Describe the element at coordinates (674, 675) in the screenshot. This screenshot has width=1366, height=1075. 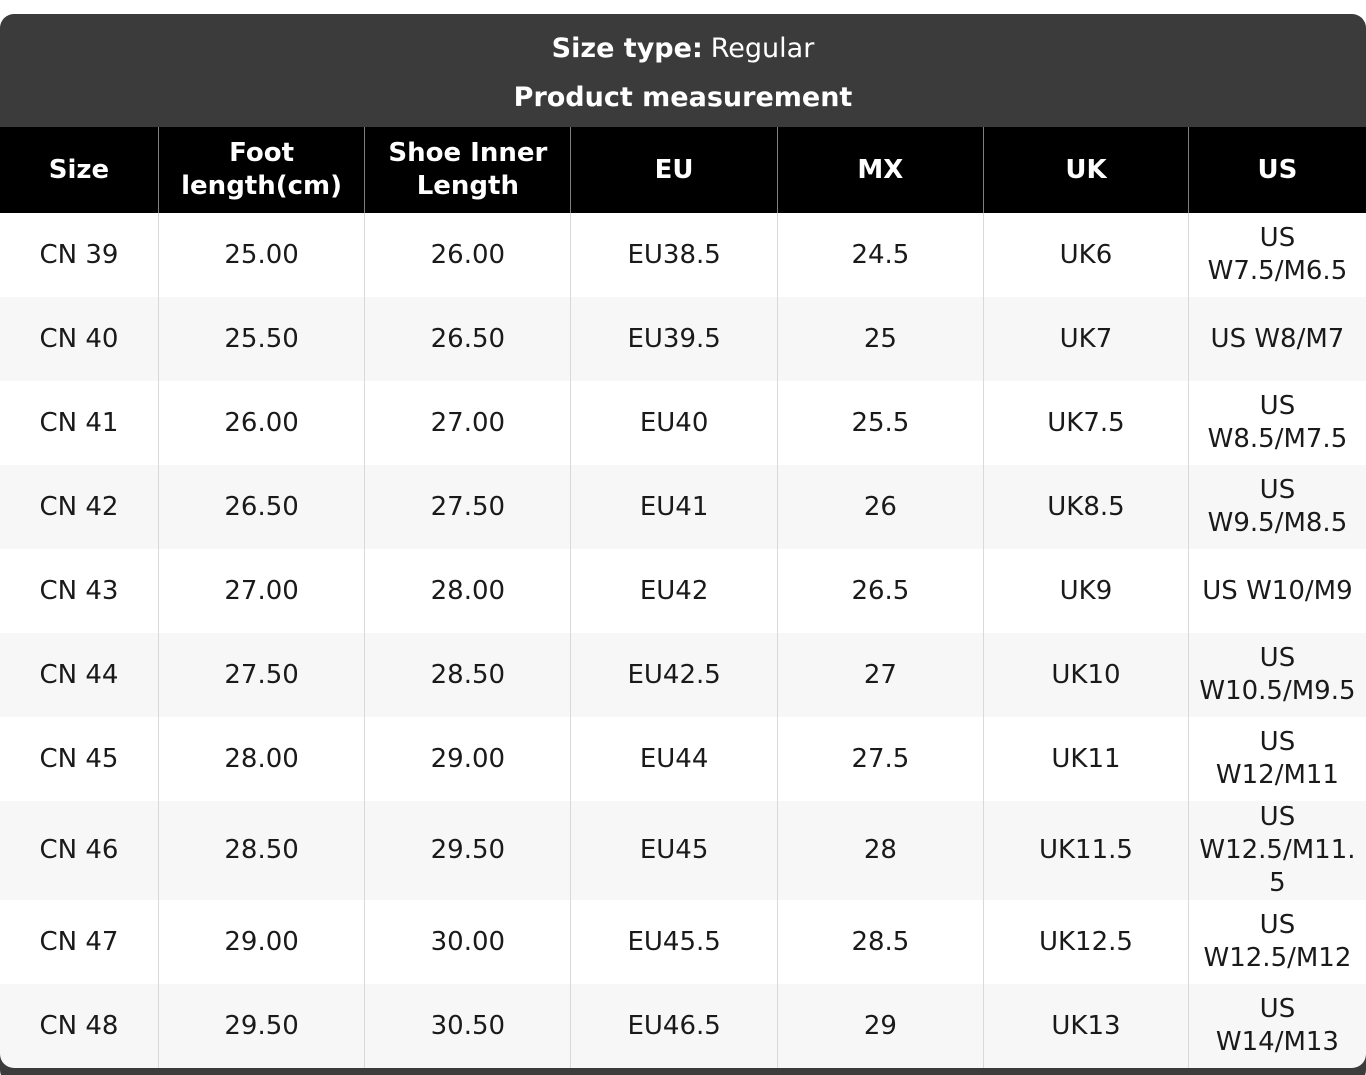
I see `table-cell: EU42.5` at that location.